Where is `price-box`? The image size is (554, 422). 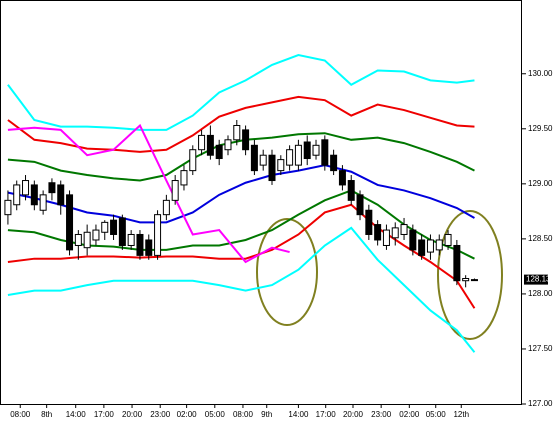
price-box is located at coordinates (536, 279).